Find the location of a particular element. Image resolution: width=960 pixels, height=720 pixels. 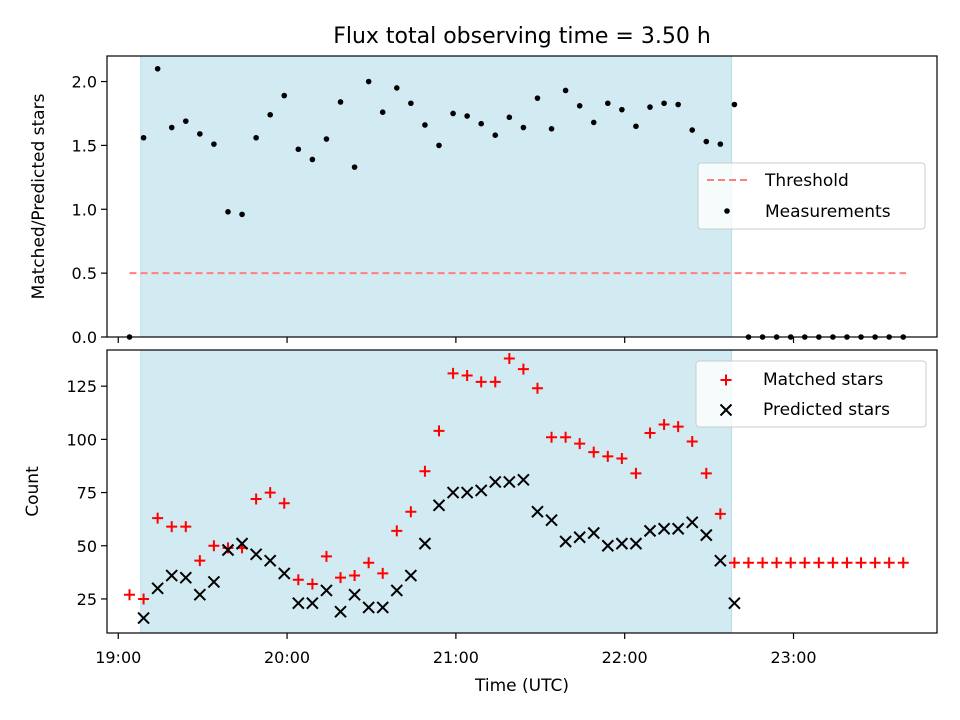

bottom-y-tick-label: 25 is located at coordinates (87, 599).